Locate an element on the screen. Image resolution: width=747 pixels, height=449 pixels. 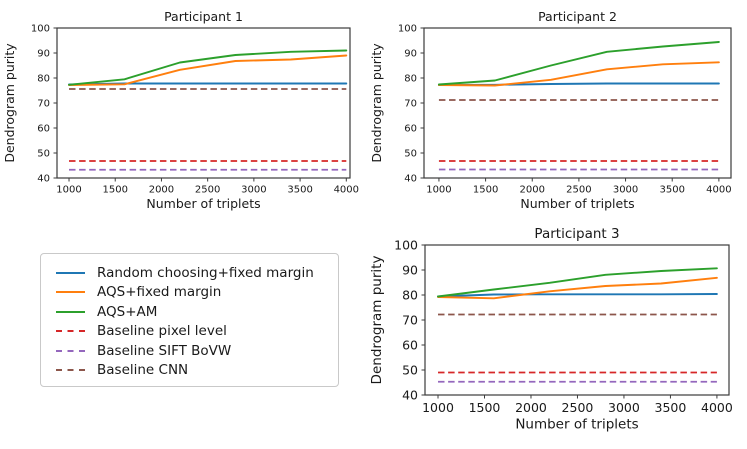
legend-item: Random choosing+fixed margin is located at coordinates (192, 272).